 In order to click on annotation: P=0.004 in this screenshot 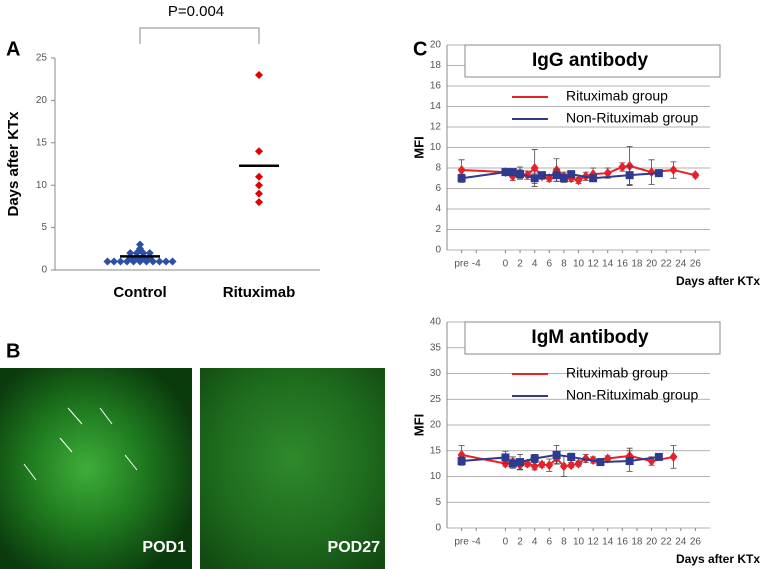, I will do `click(196, 11)`.